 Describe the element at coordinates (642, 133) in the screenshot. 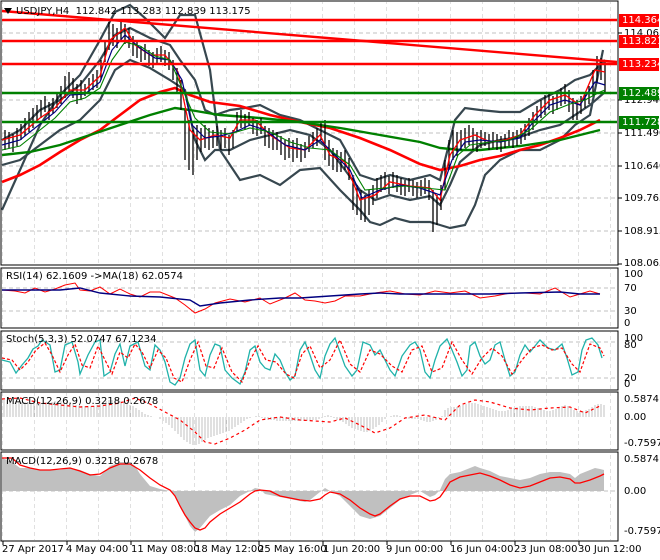

I see `axis-label: 111.490` at that location.